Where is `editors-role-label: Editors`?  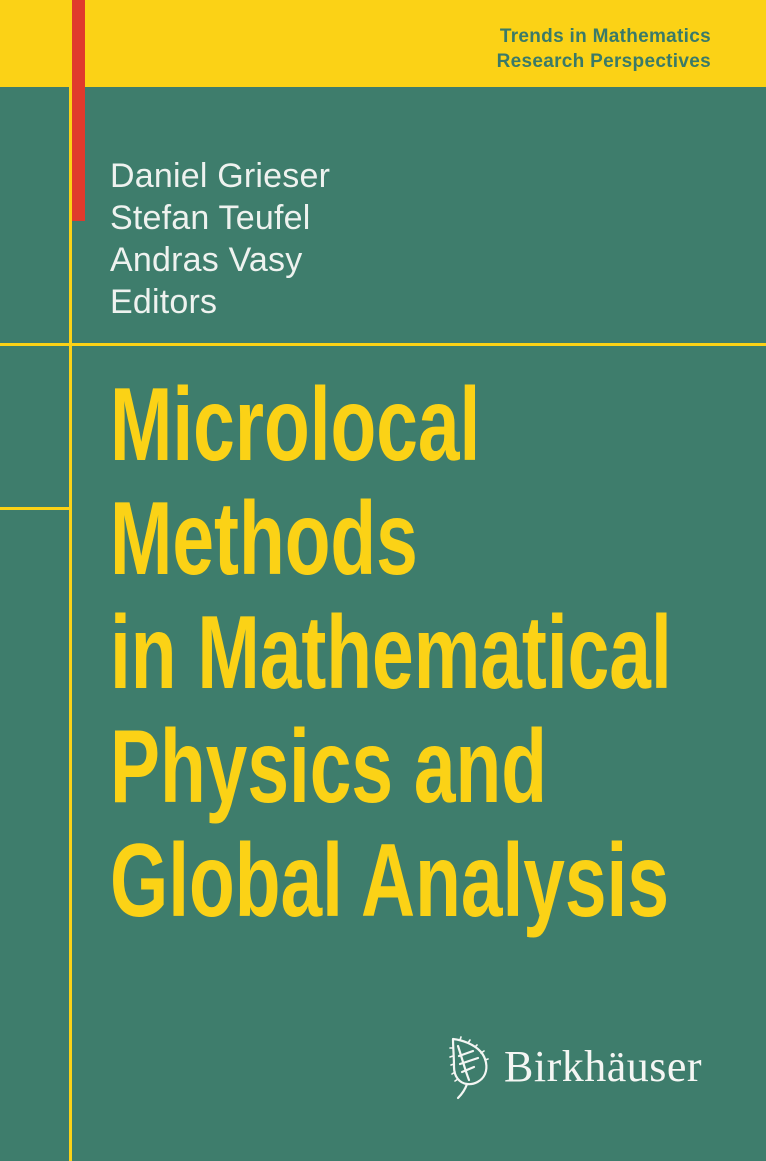 editors-role-label: Editors is located at coordinates (164, 302).